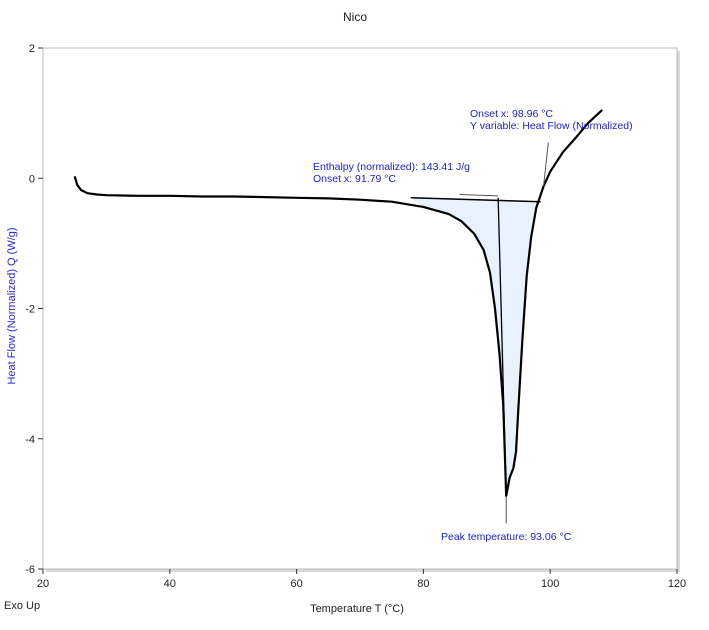 Image resolution: width=709 pixels, height=630 pixels. What do you see at coordinates (391, 167) in the screenshot?
I see `annotation-text: Enthalpy (normalized): 143.41 J/g` at bounding box center [391, 167].